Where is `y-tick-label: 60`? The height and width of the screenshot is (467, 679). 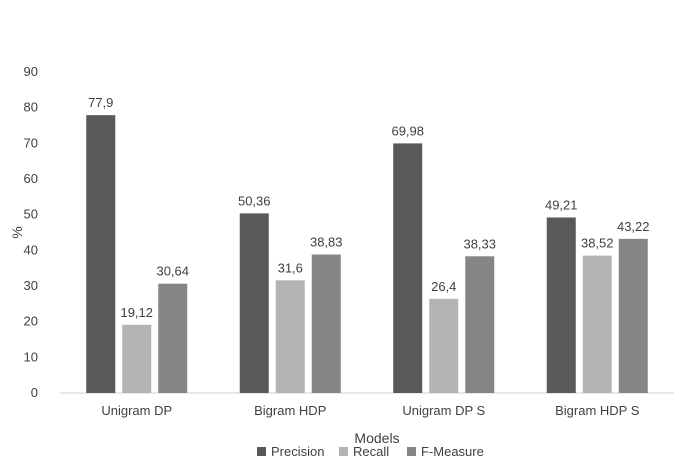 y-tick-label: 60 is located at coordinates (31, 178).